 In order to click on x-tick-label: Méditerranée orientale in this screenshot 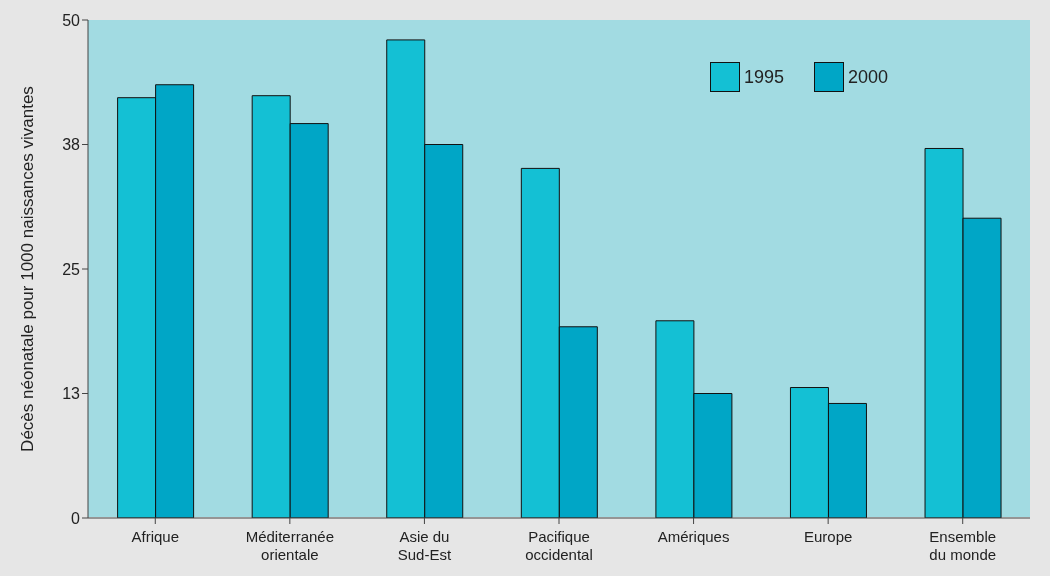, I will do `click(290, 545)`.